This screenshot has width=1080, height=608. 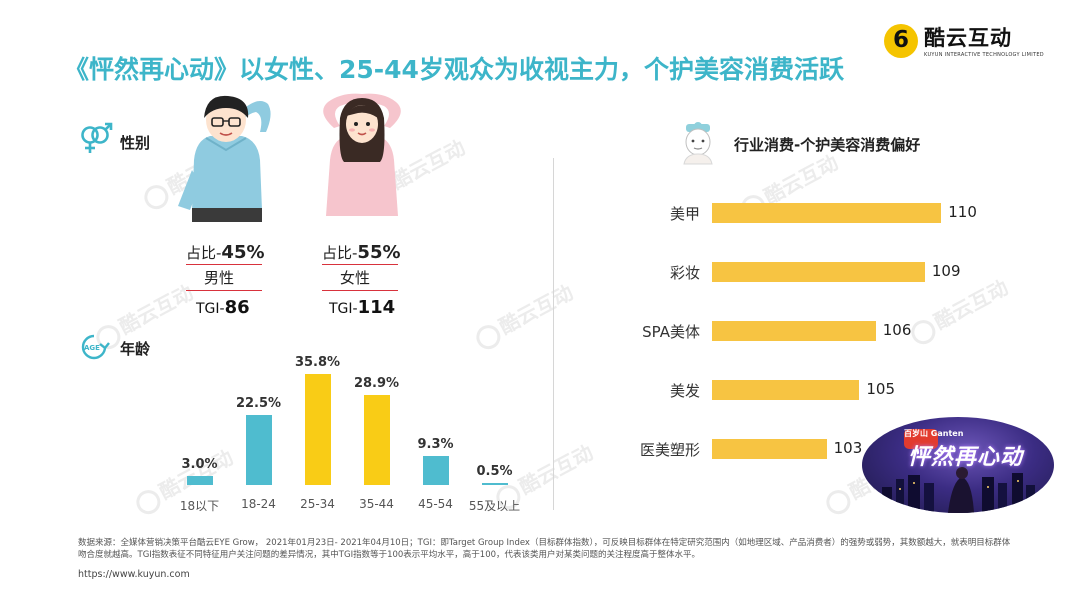 I want to click on logo-subtitle: KUYUN INTERACTIVE TECHNOLOGY LIMITED, so click(x=984, y=55).